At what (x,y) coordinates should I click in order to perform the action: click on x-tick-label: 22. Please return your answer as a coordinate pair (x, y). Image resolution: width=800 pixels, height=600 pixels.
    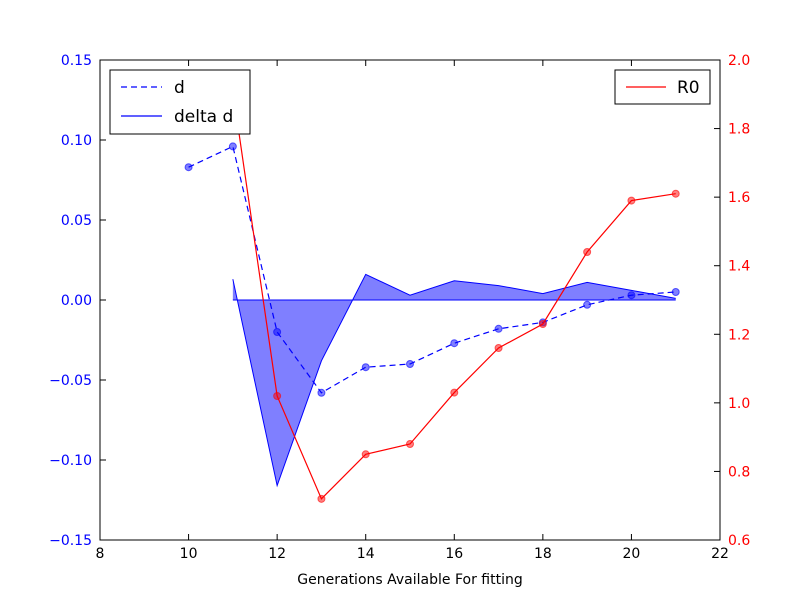
    Looking at the image, I should click on (720, 554).